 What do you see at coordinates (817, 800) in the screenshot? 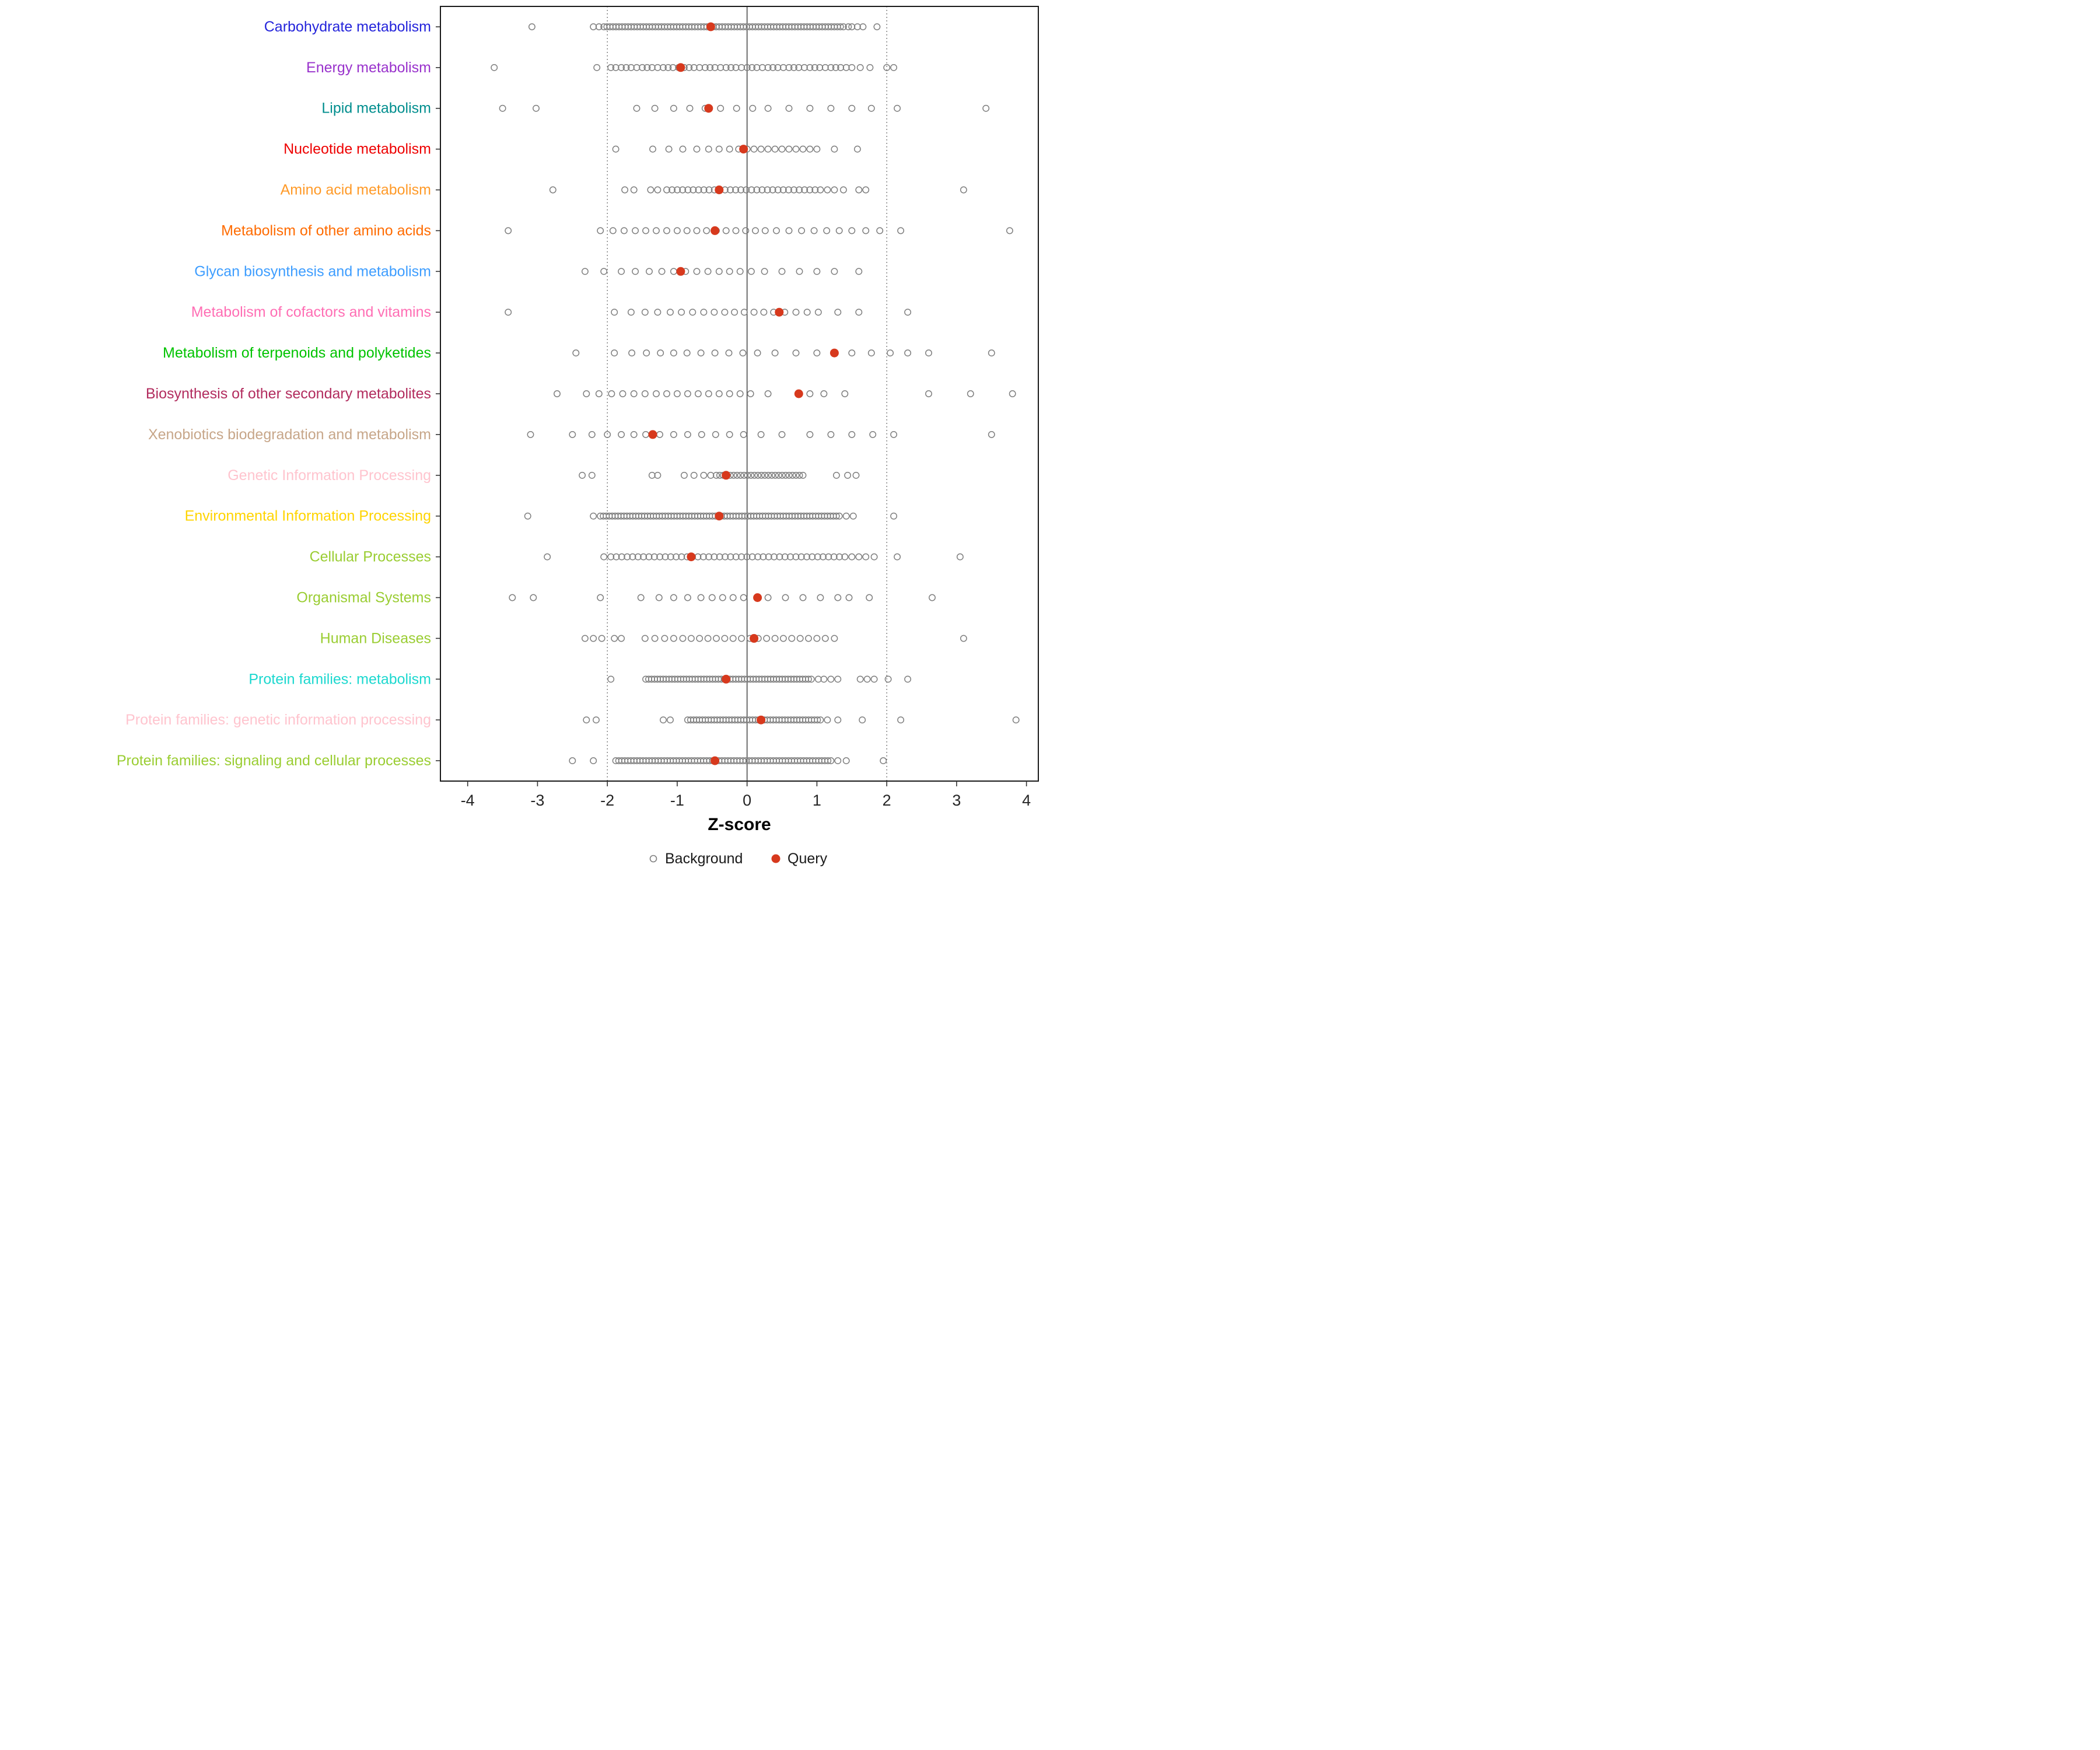
I see `x-tick-label: 1` at bounding box center [817, 800].